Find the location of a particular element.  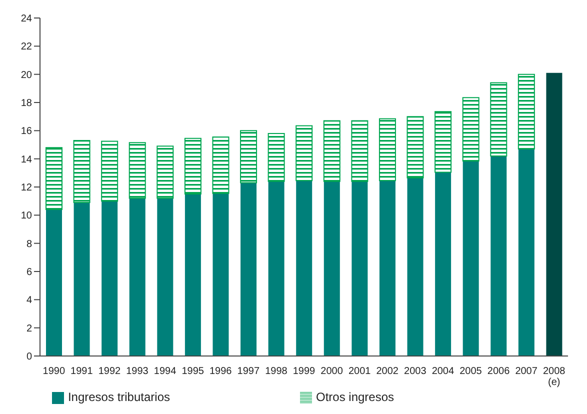

x-tick-label: 2000 is located at coordinates (332, 371).